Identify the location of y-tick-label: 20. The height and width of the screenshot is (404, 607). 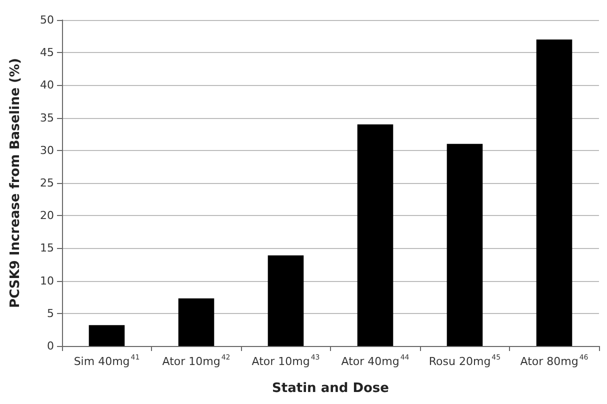
(47, 215).